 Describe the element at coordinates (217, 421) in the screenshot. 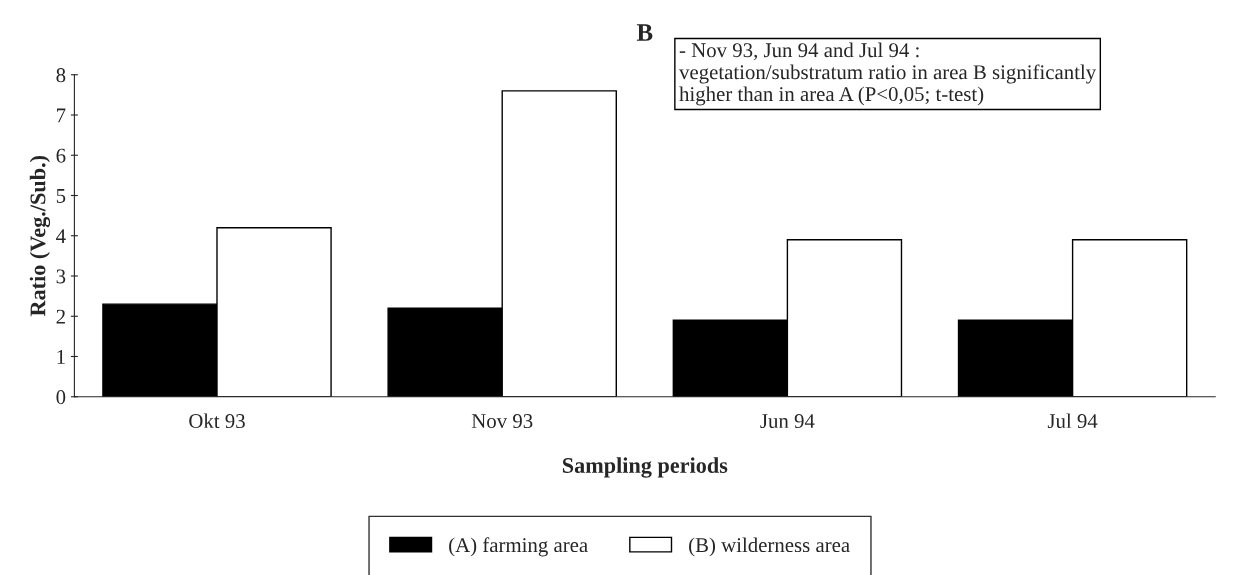

I see `x-tick-label: Okt 93` at that location.